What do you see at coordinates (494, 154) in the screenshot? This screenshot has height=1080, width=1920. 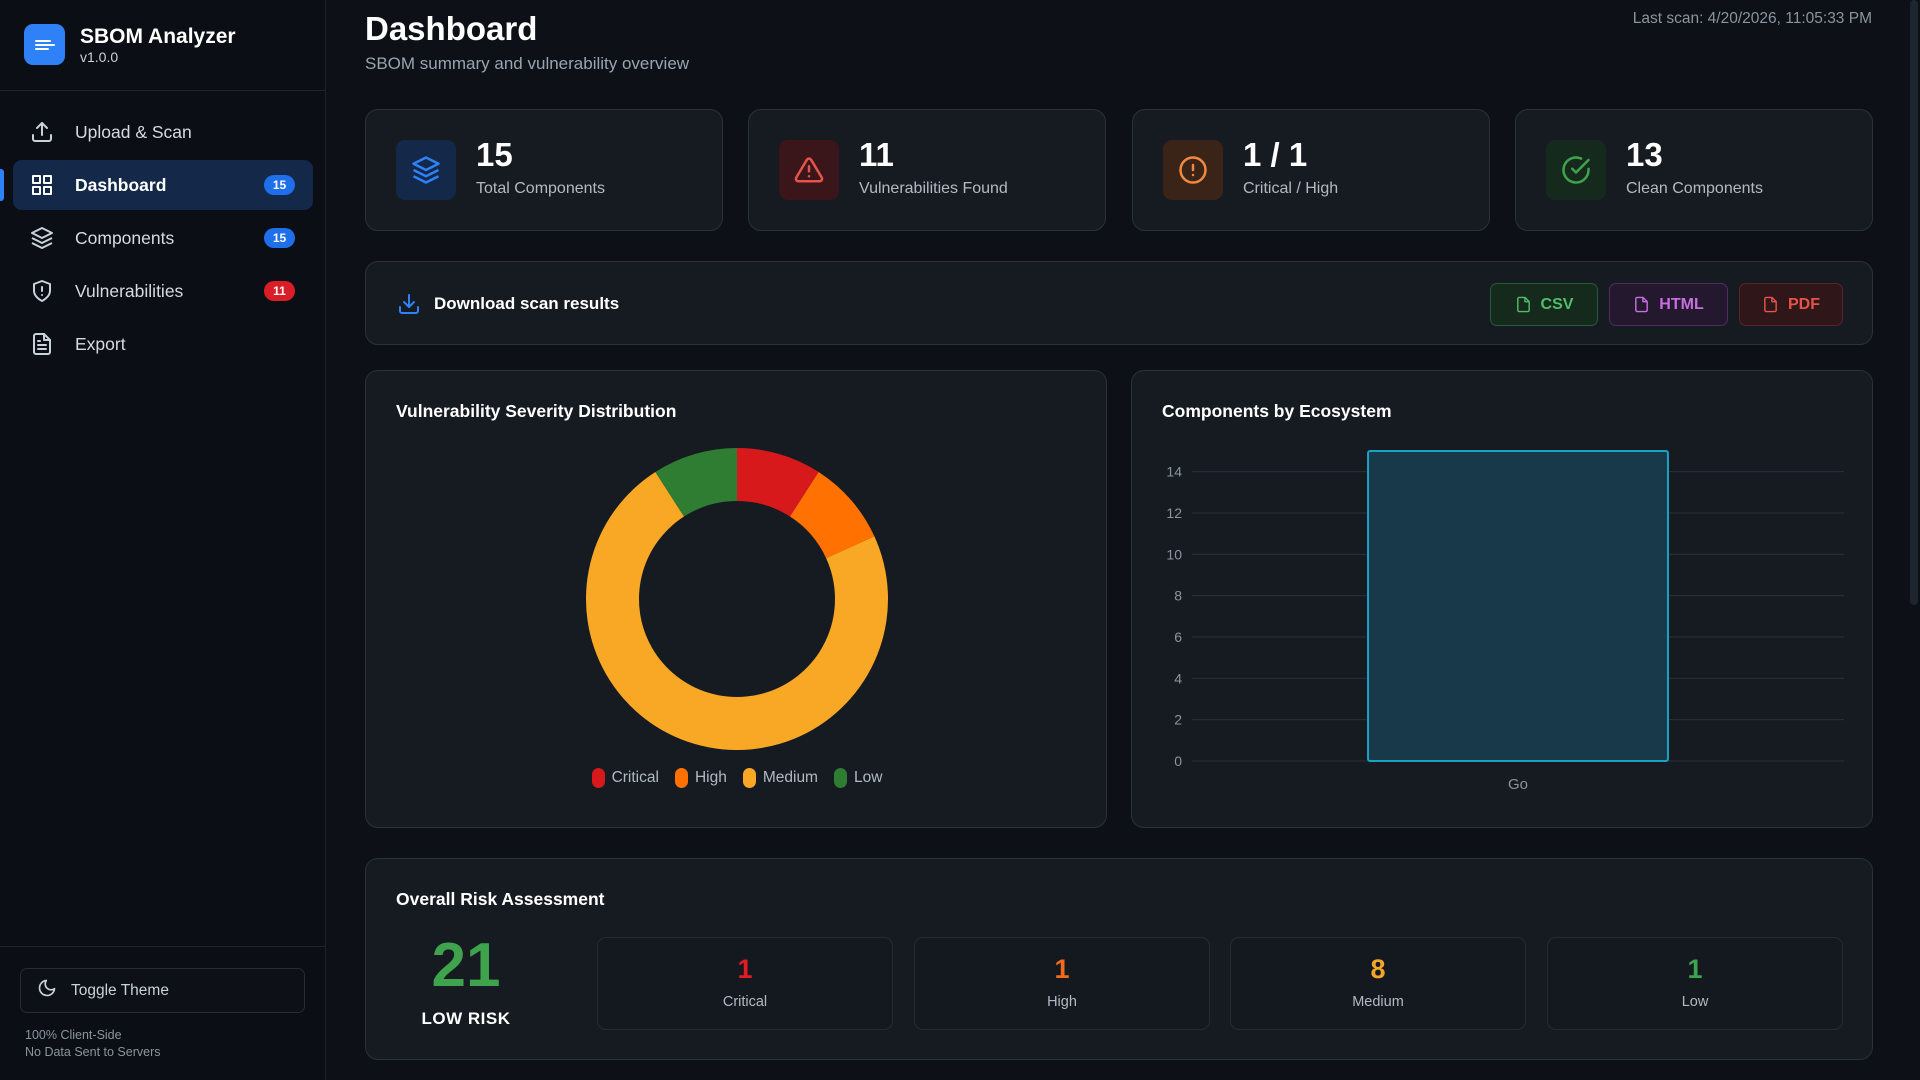 I see `stat-value: 15` at bounding box center [494, 154].